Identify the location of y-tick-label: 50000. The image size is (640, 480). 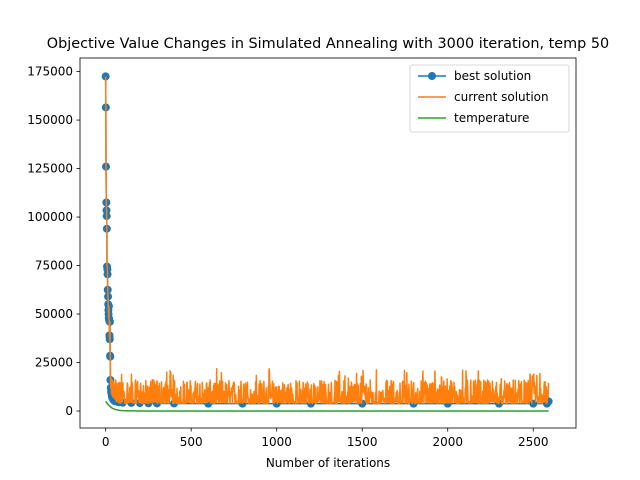
(54, 314).